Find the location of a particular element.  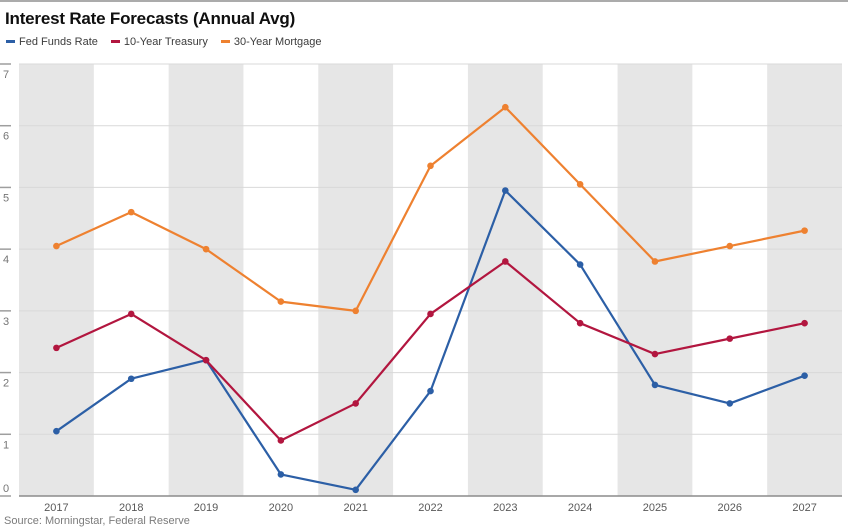

legend-item: 30-Year Mortgage is located at coordinates (271, 41).